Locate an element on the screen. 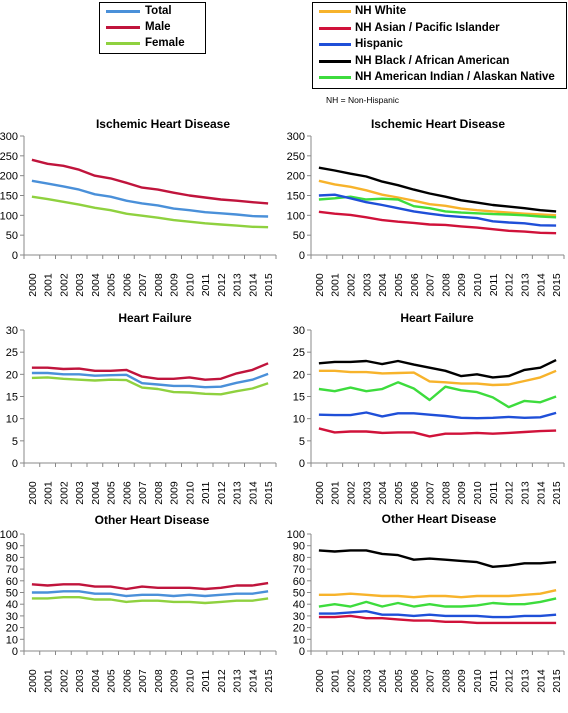 This screenshot has width=568, height=713. chart-title: Ischemic Heart Disease is located at coordinates (163, 124).